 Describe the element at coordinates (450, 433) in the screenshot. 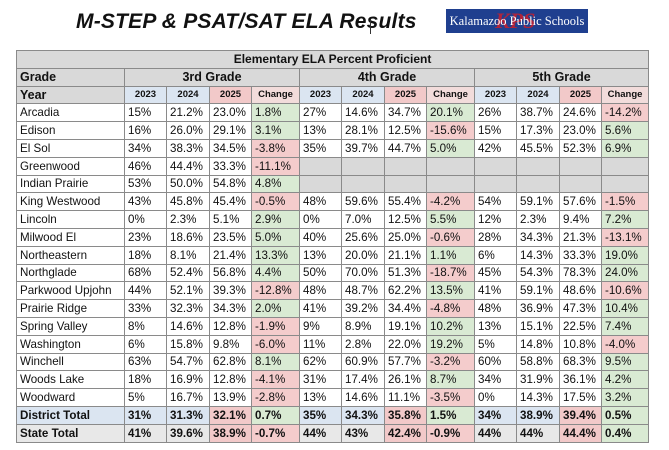

I see `change-cell: -0.9%` at that location.